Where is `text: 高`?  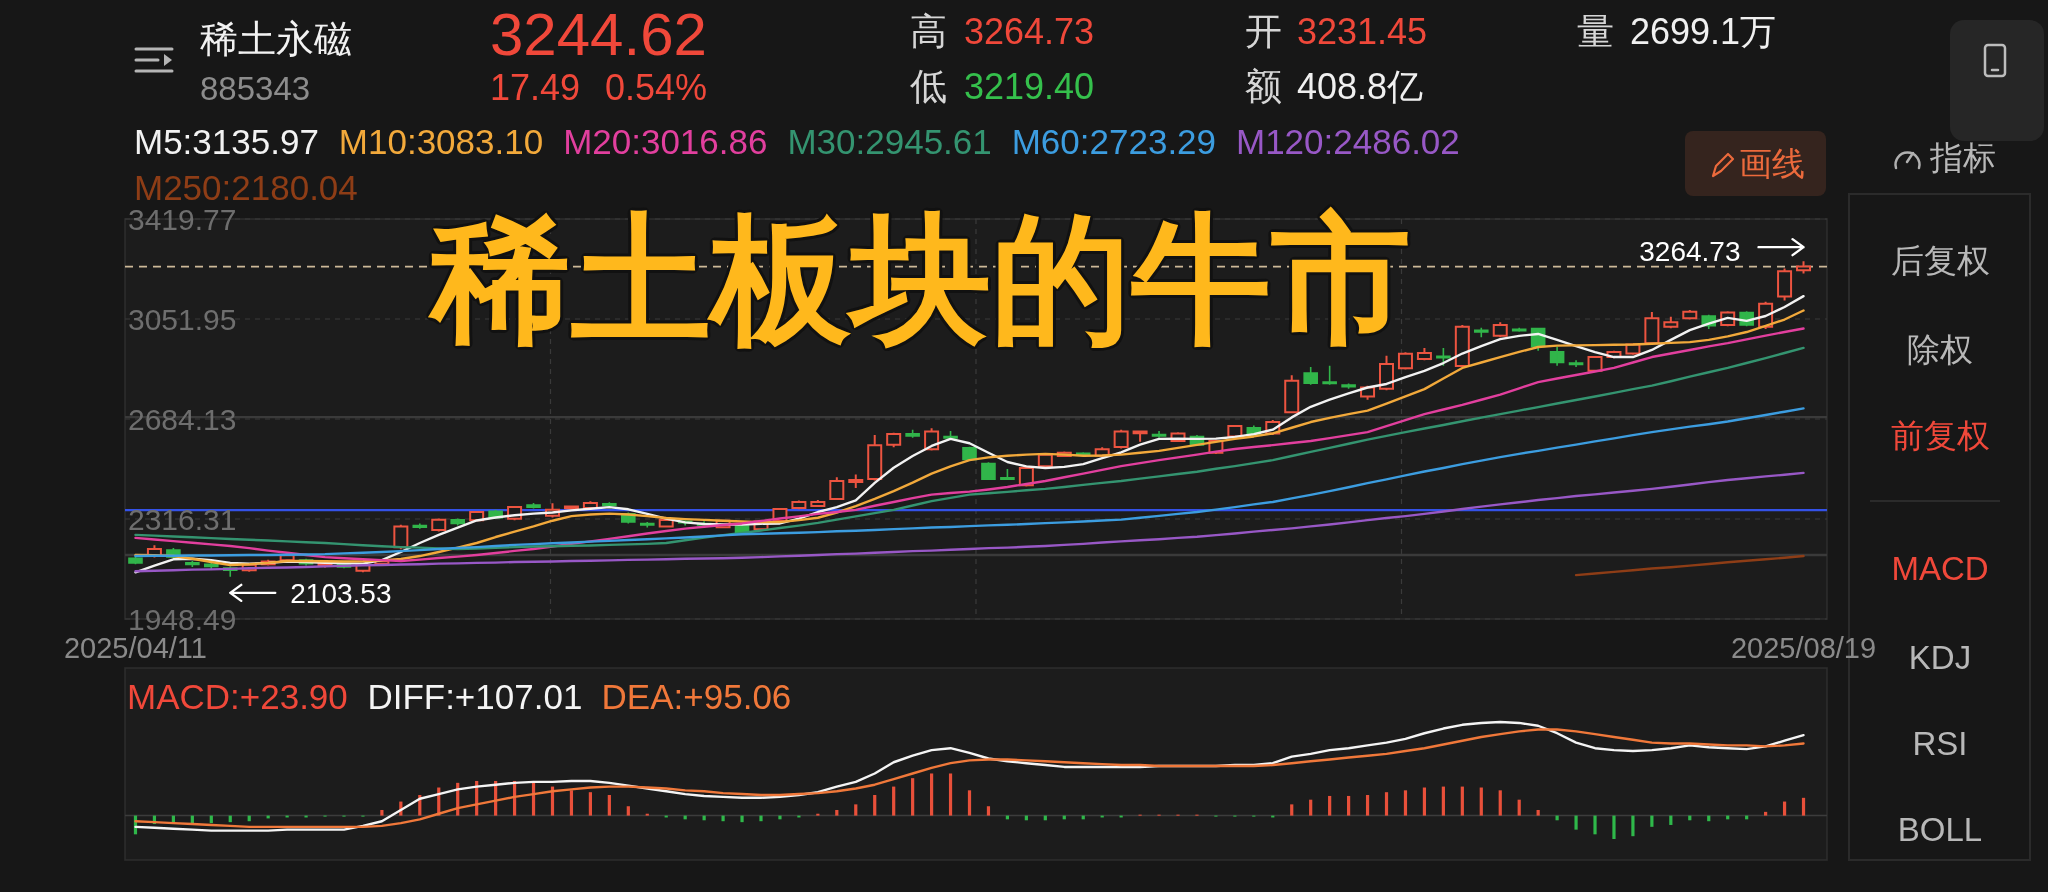
text: 高 is located at coordinates (928, 31).